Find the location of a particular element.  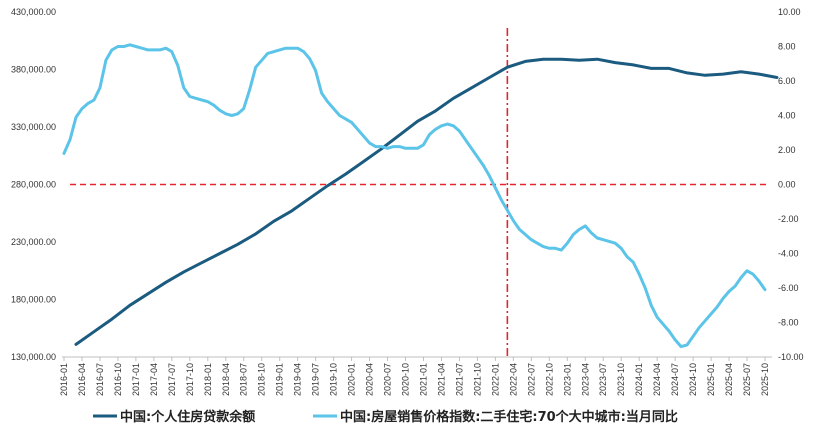

x-tick-label: 2024-10 is located at coordinates (693, 379).